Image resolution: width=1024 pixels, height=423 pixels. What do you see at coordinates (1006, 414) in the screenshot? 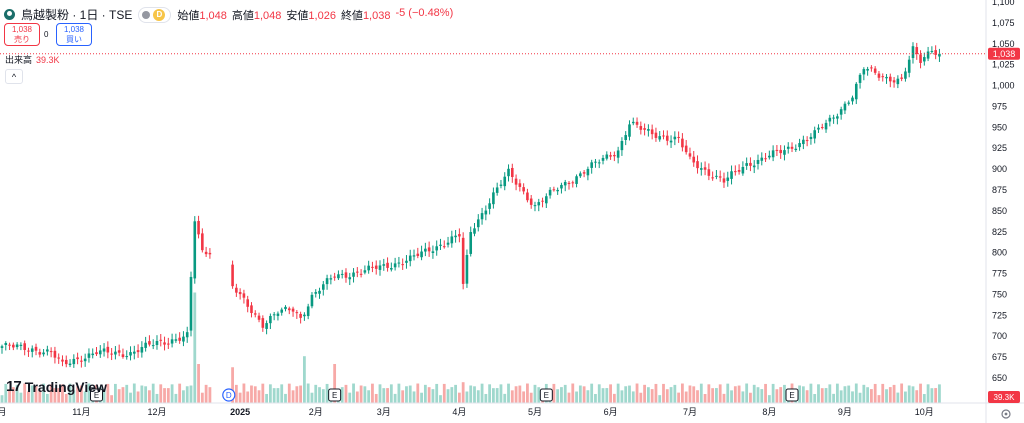
I see `settings-gear-icon` at bounding box center [1006, 414].